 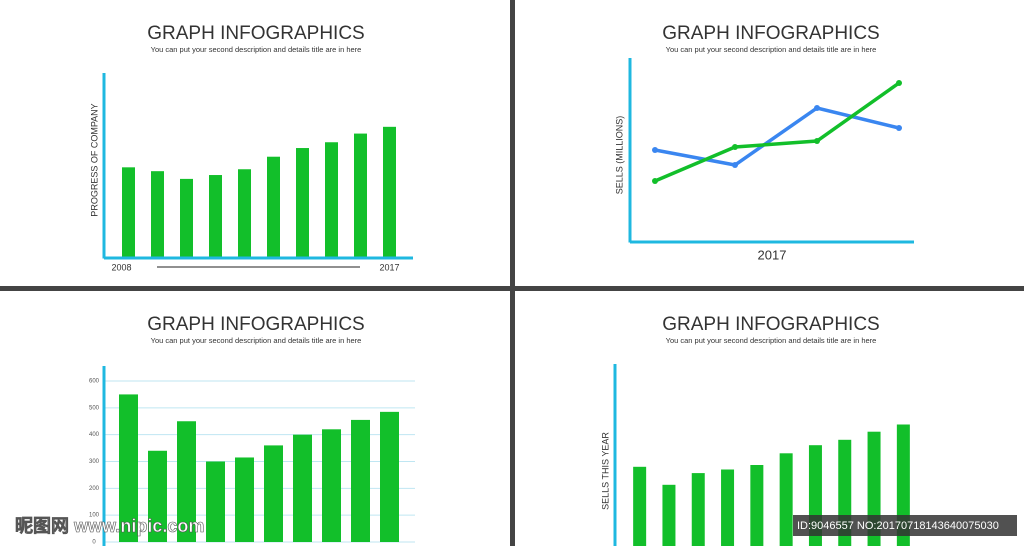 I want to click on y-tick-label: 500, so click(x=94, y=408).